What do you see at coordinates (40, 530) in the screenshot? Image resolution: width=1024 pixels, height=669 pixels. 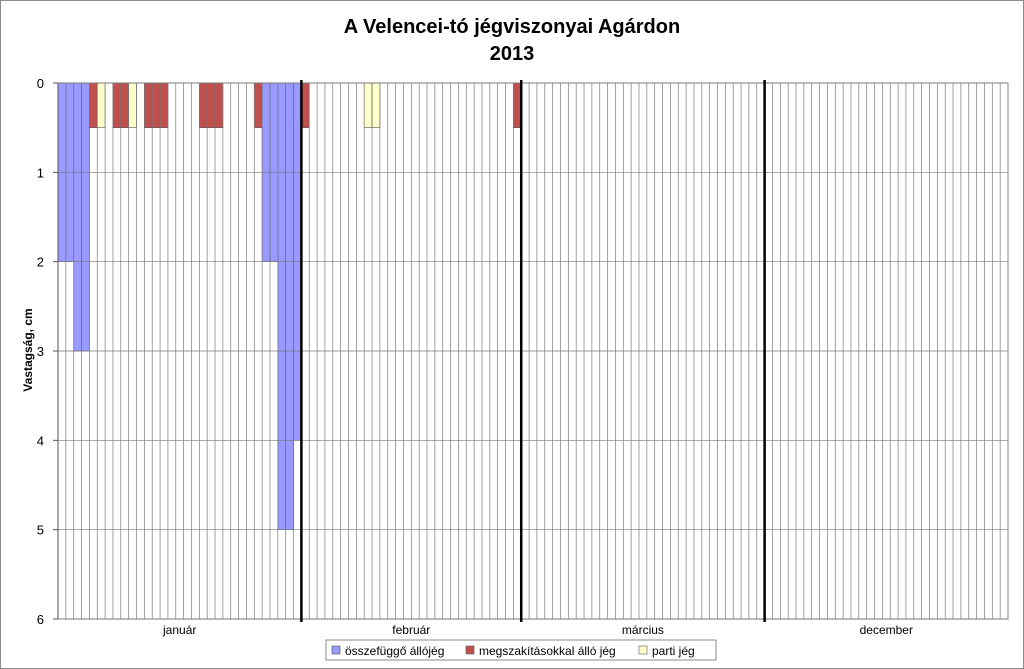 I see `y-tick-label: 5` at bounding box center [40, 530].